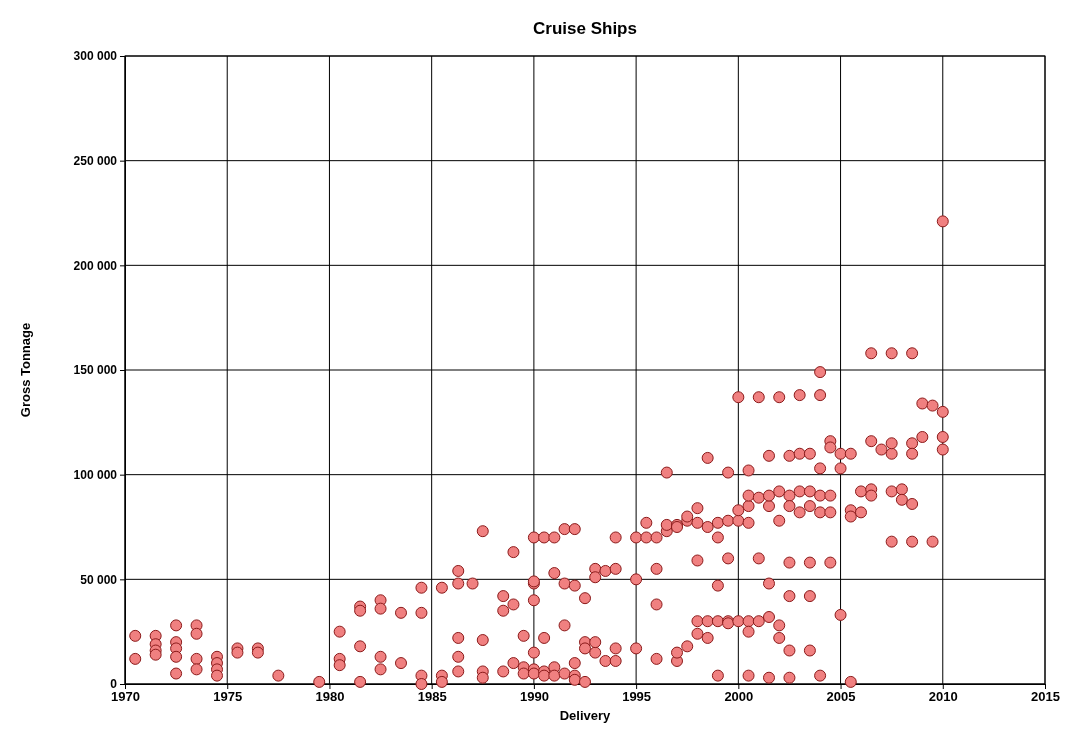 Image resolution: width=1073 pixels, height=751 pixels. What do you see at coordinates (95, 265) in the screenshot?
I see `y-tick-label: 200 000` at bounding box center [95, 265].